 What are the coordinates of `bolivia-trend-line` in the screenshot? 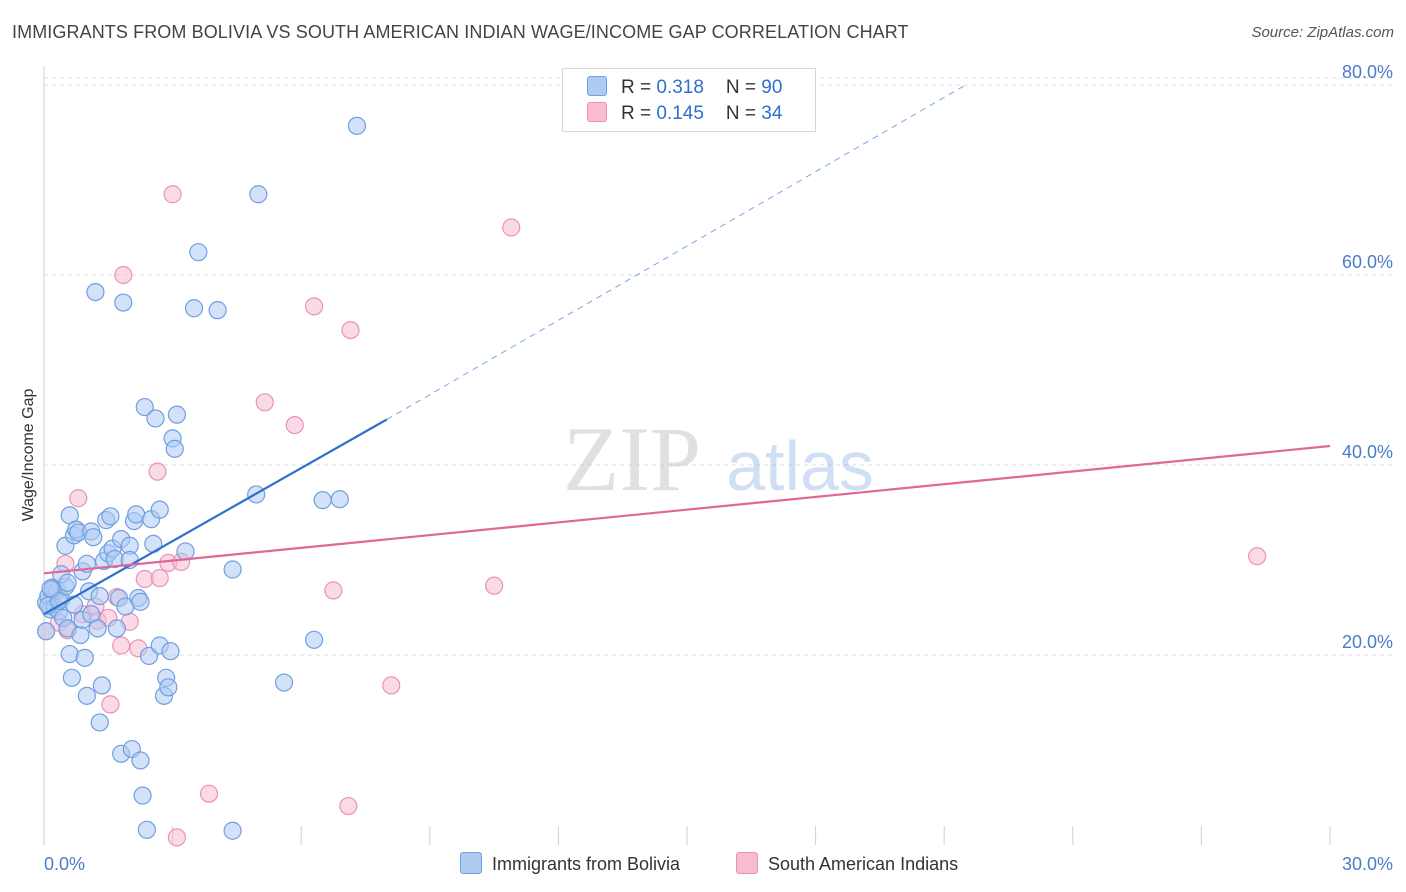 It's located at (215, 517).